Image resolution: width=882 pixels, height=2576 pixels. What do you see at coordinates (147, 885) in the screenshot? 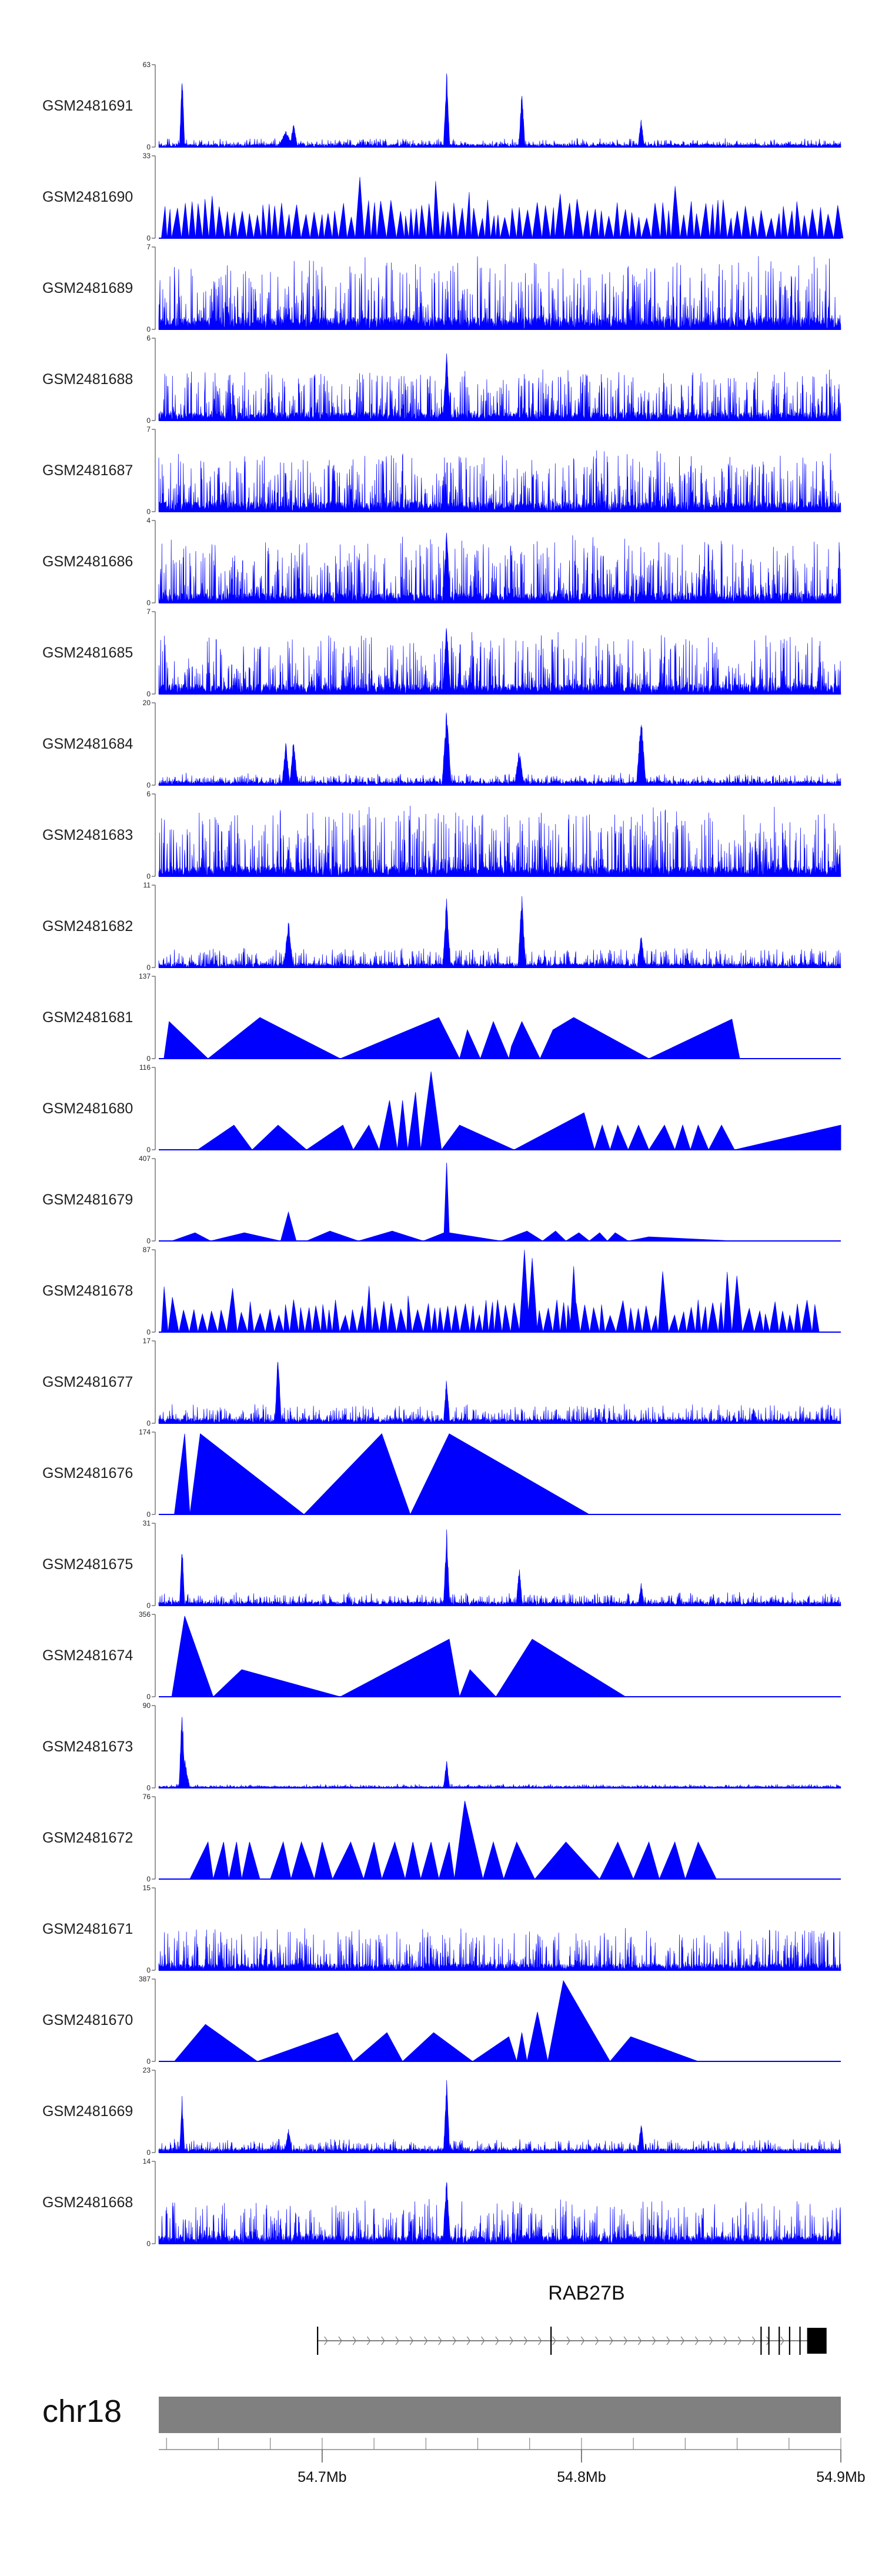
I see `y-tick-max: 11` at bounding box center [147, 885].